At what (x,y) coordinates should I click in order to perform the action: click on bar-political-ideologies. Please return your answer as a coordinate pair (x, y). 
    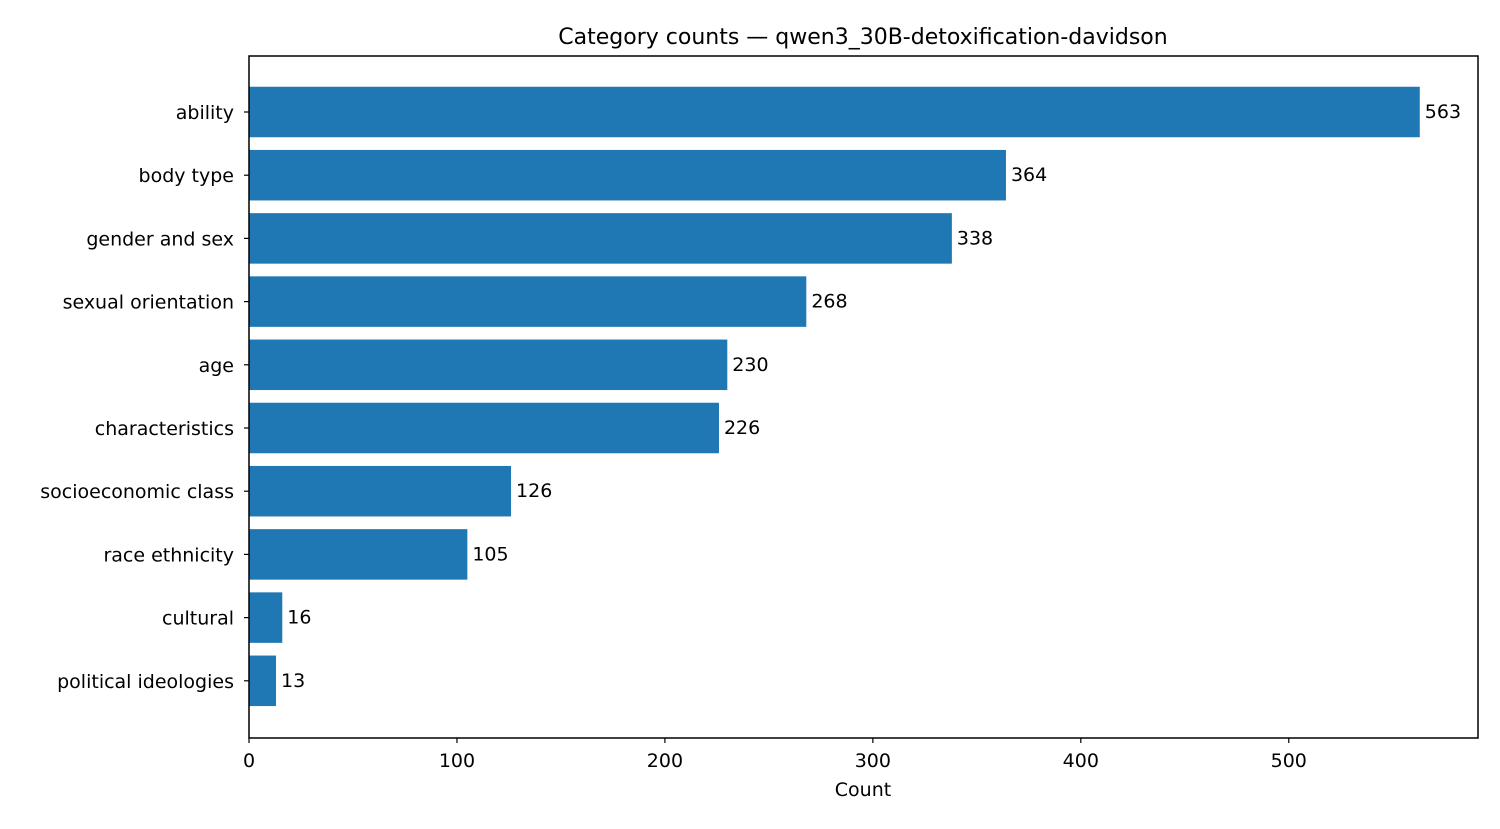
    Looking at the image, I should click on (263, 681).